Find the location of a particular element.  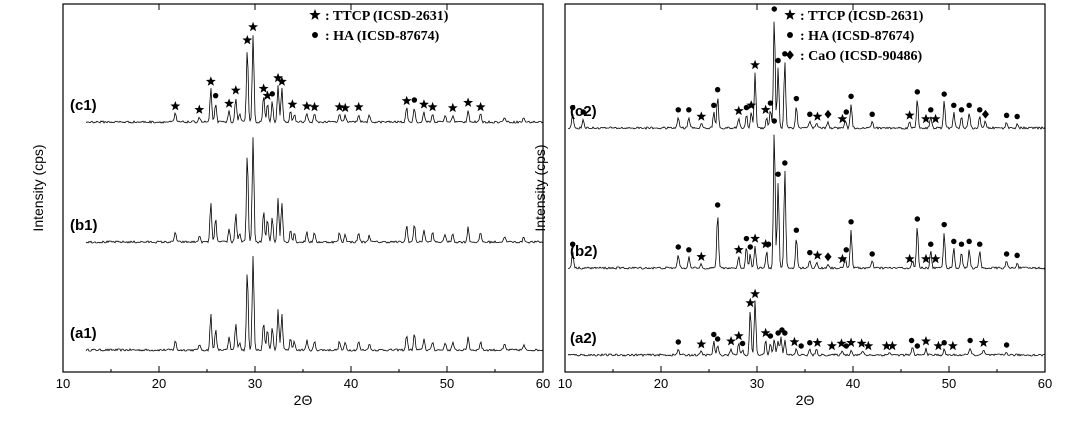

trace-label: (a2) is located at coordinates (583, 338).